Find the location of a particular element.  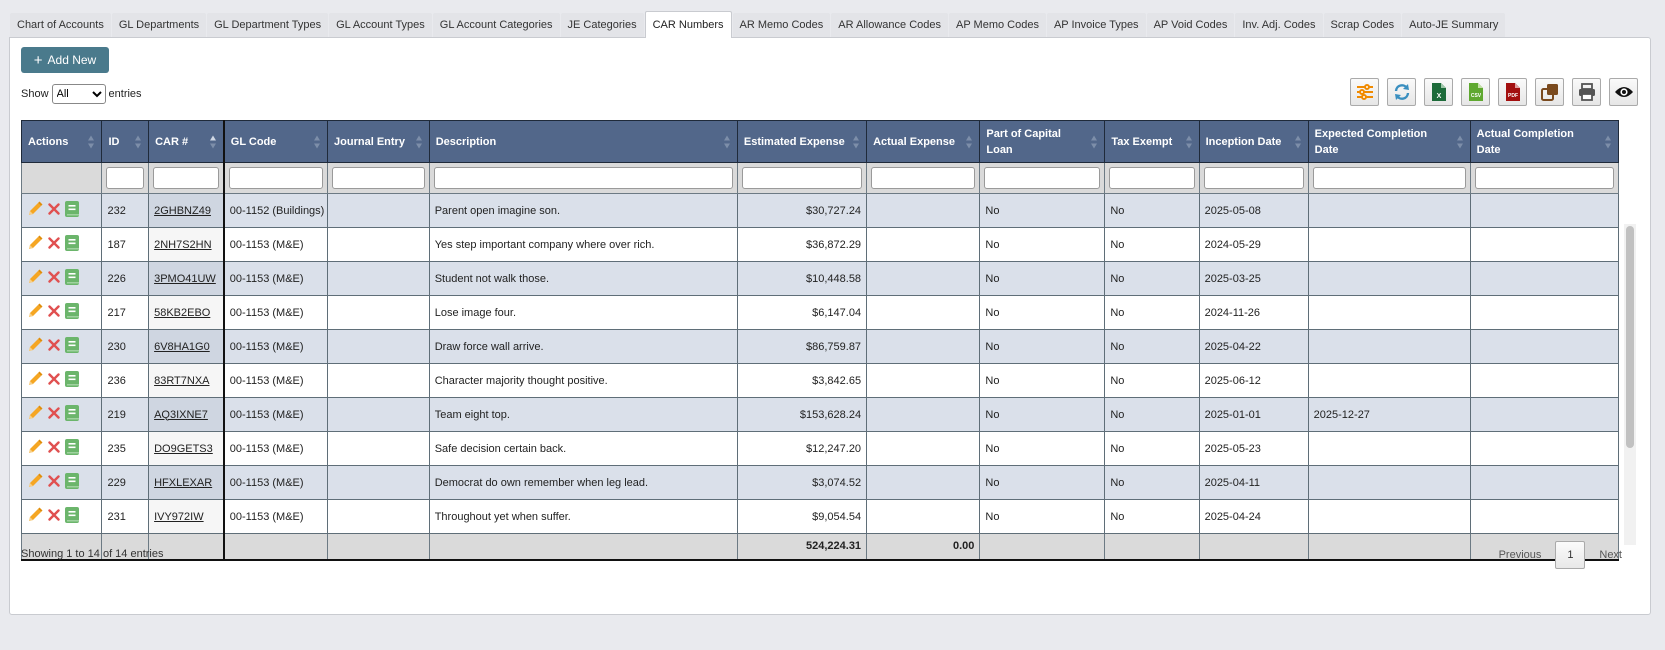

column-header-gl-code: GL Code is located at coordinates (276, 141).